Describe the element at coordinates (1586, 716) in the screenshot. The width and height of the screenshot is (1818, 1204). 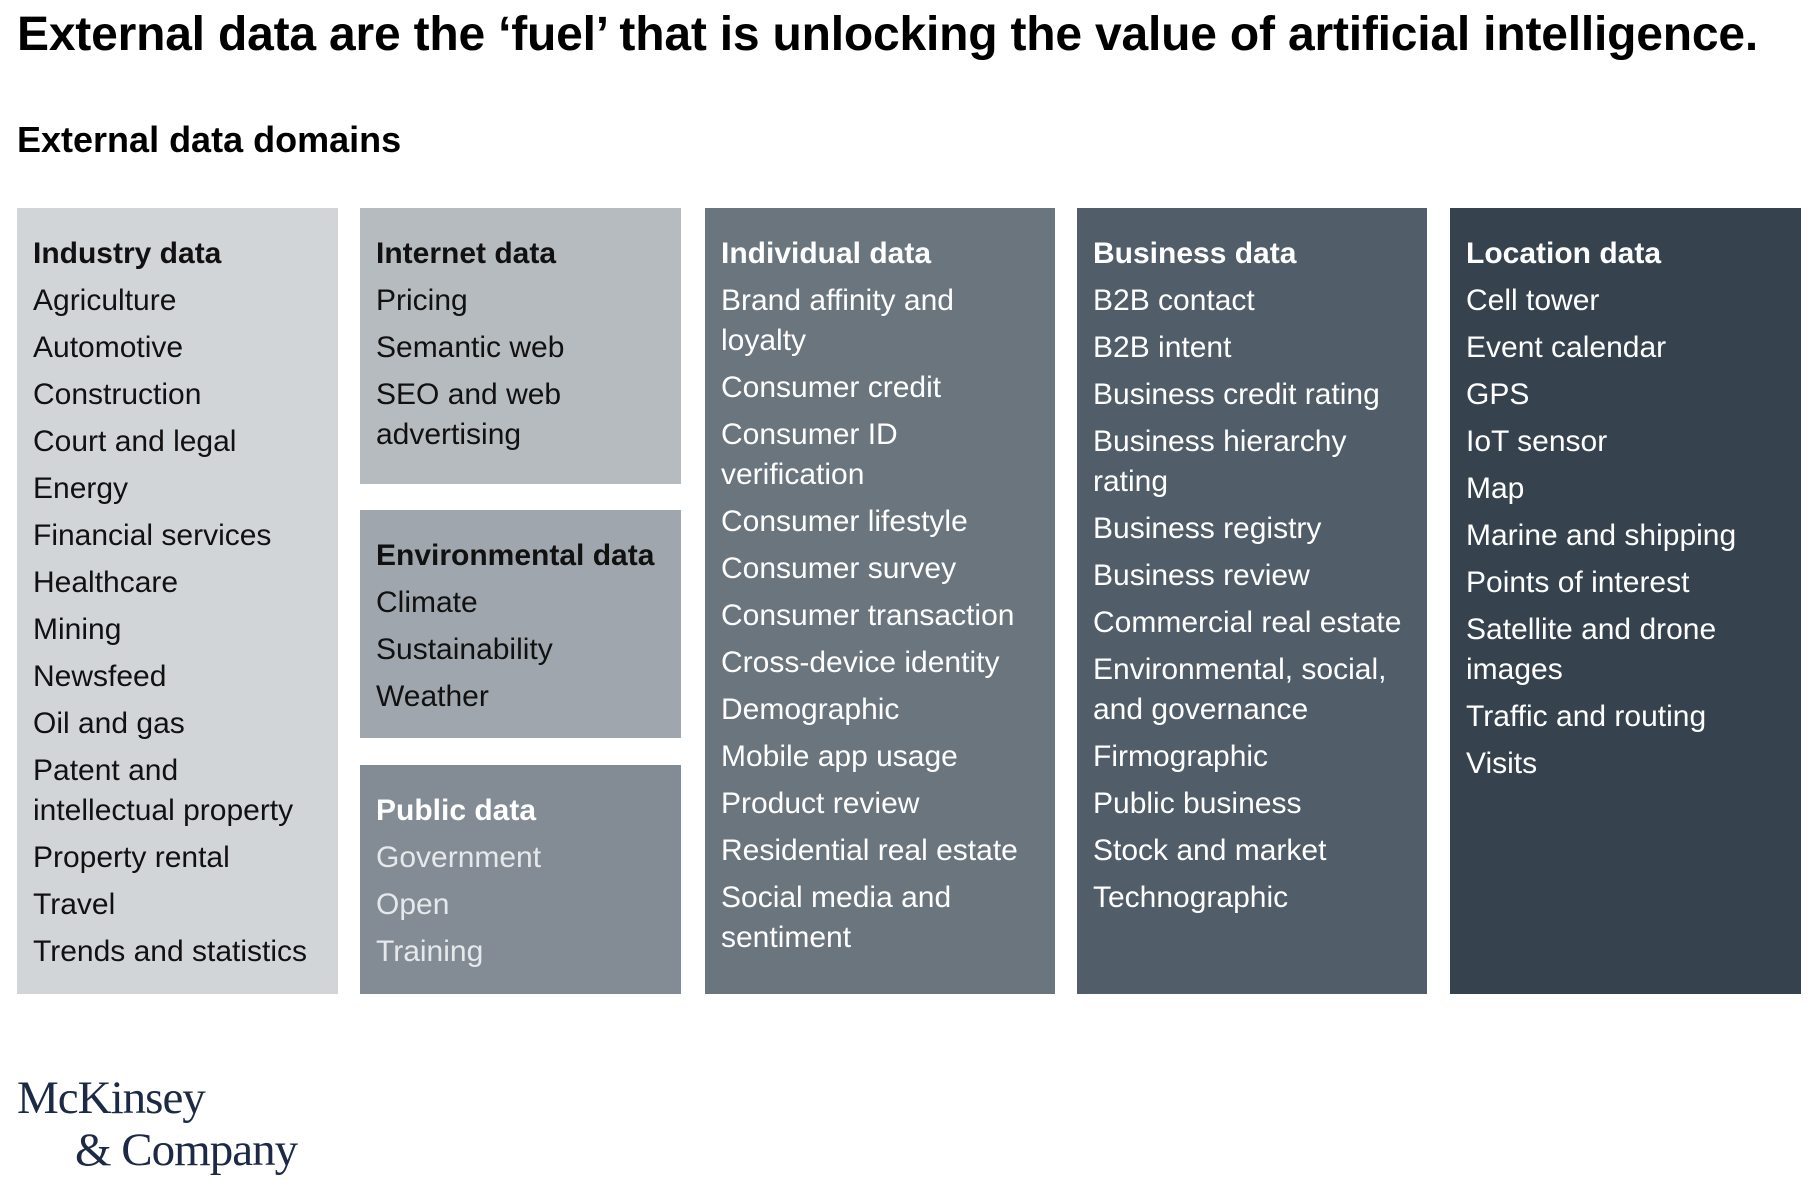
I see `location-data-item: Traffic and routing` at that location.